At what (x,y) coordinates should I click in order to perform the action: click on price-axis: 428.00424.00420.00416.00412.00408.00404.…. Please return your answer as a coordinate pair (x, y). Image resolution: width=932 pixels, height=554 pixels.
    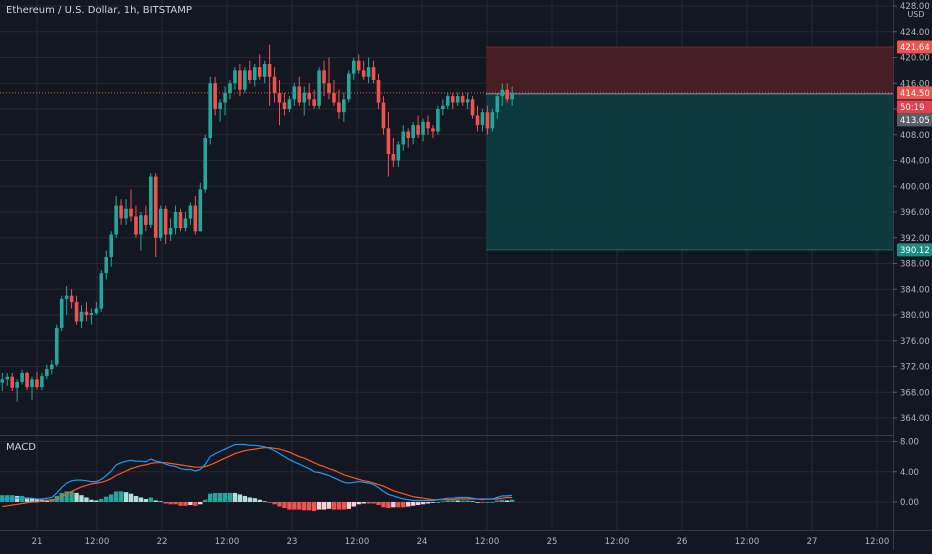
    Looking at the image, I should click on (912, 275).